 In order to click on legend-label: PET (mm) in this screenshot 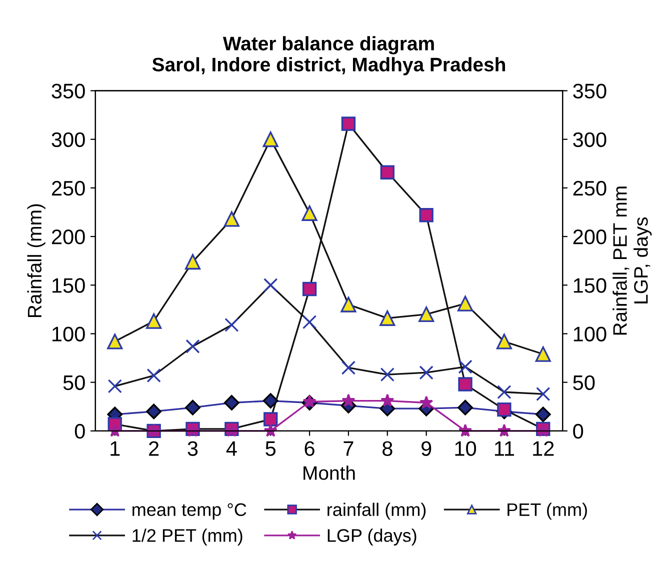, I will do `click(547, 511)`.